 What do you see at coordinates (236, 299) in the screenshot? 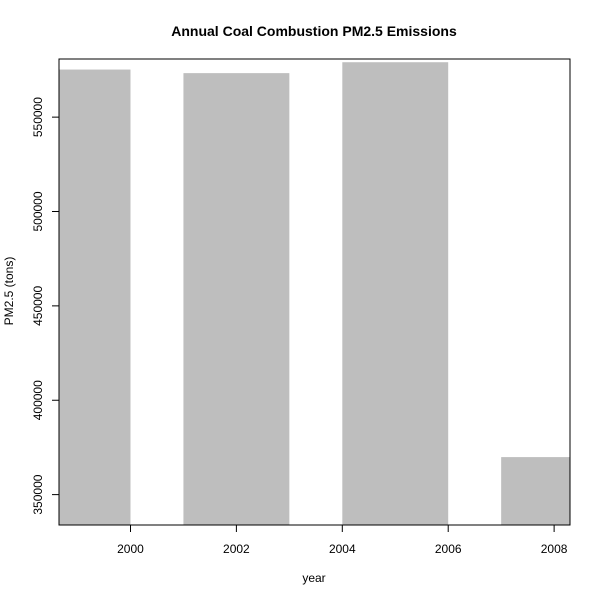
I see `bar-2002` at bounding box center [236, 299].